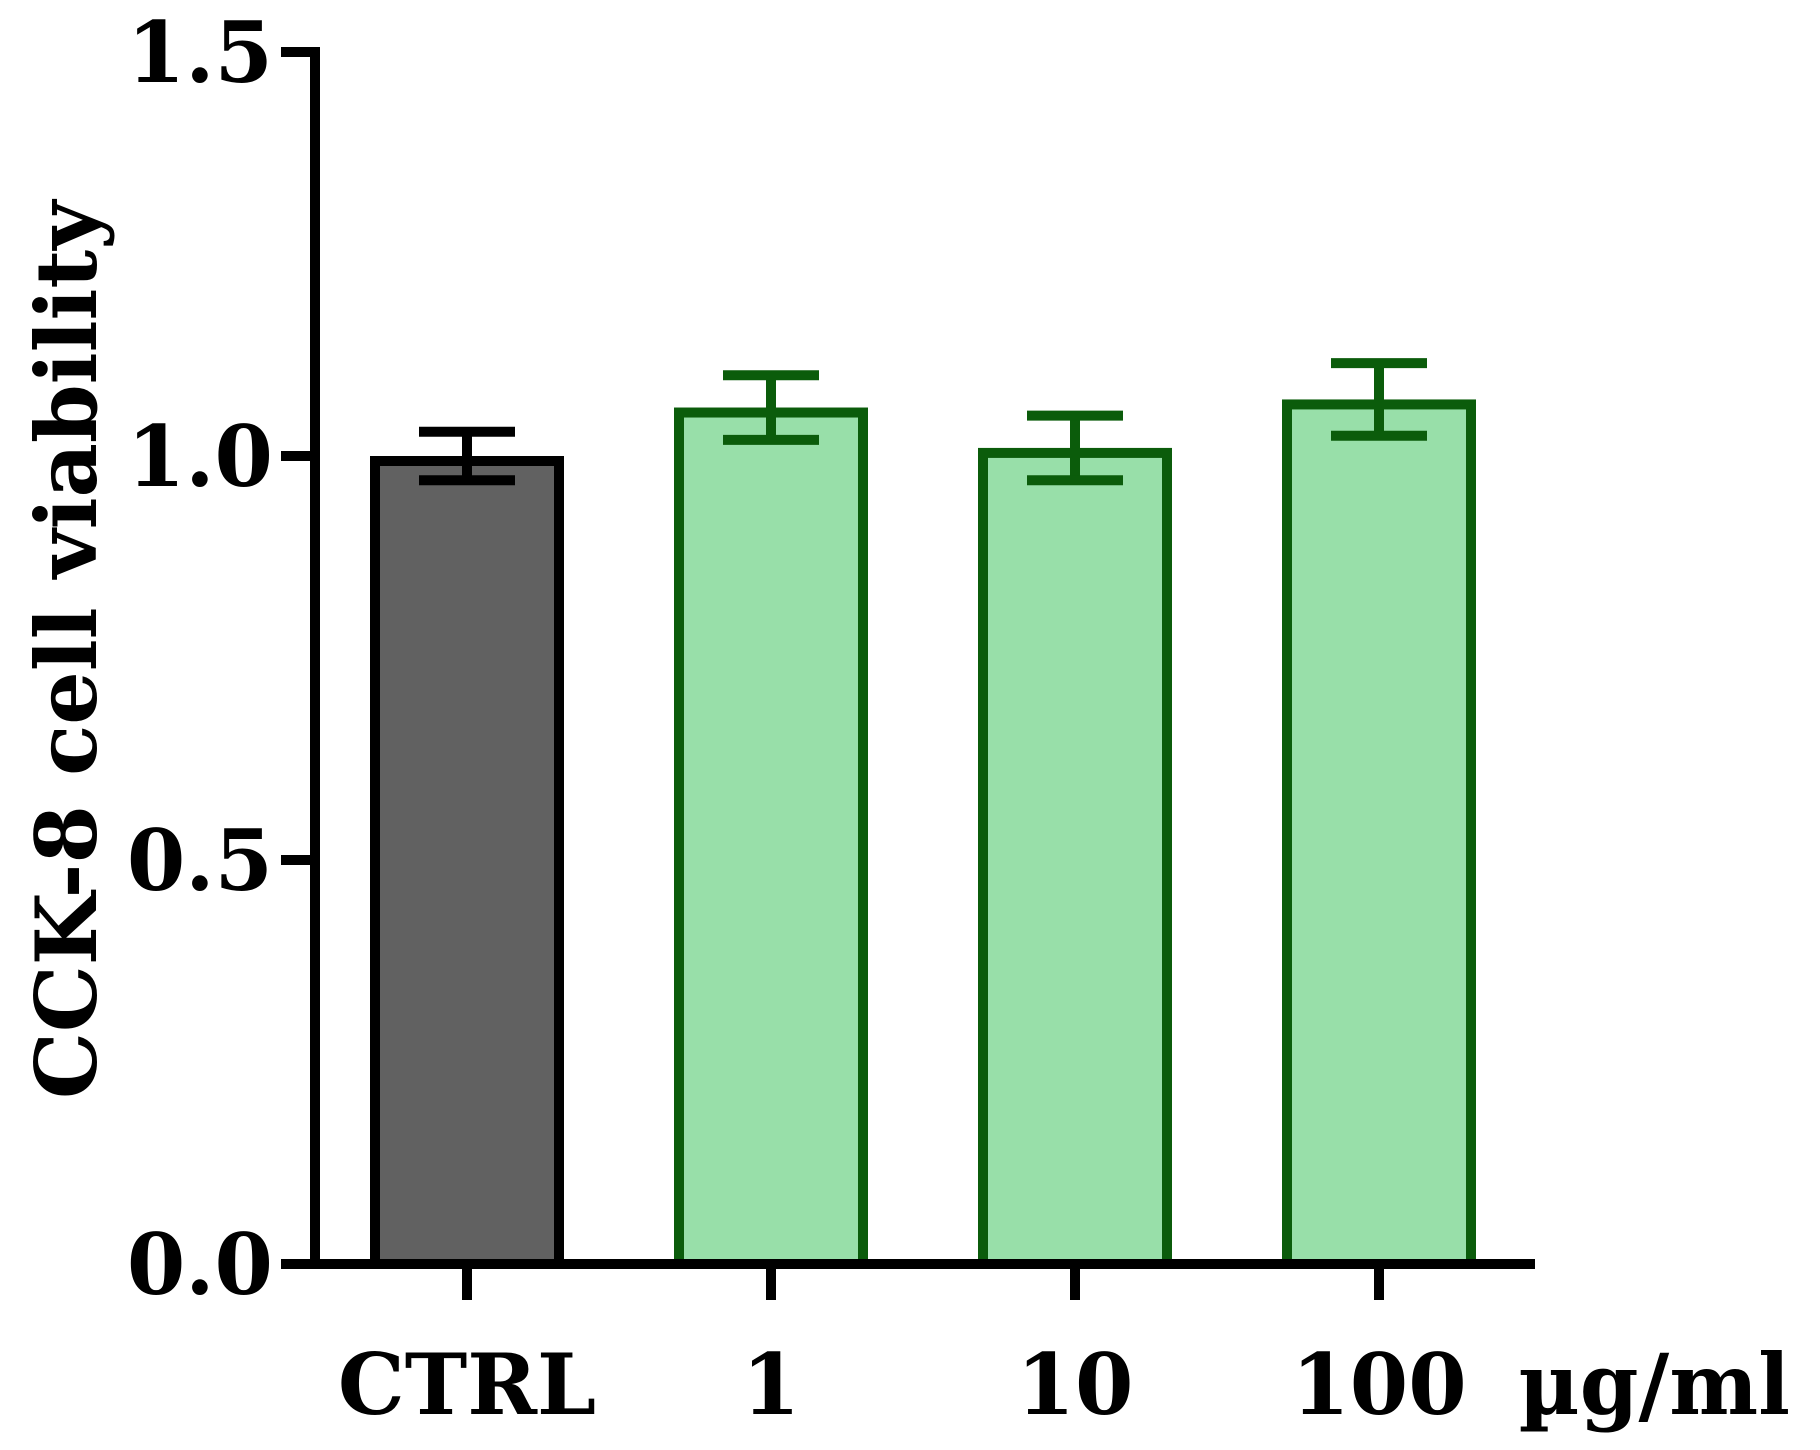  Describe the element at coordinates (1654, 1384) in the screenshot. I see `x-unit-label: µg/ml` at that location.